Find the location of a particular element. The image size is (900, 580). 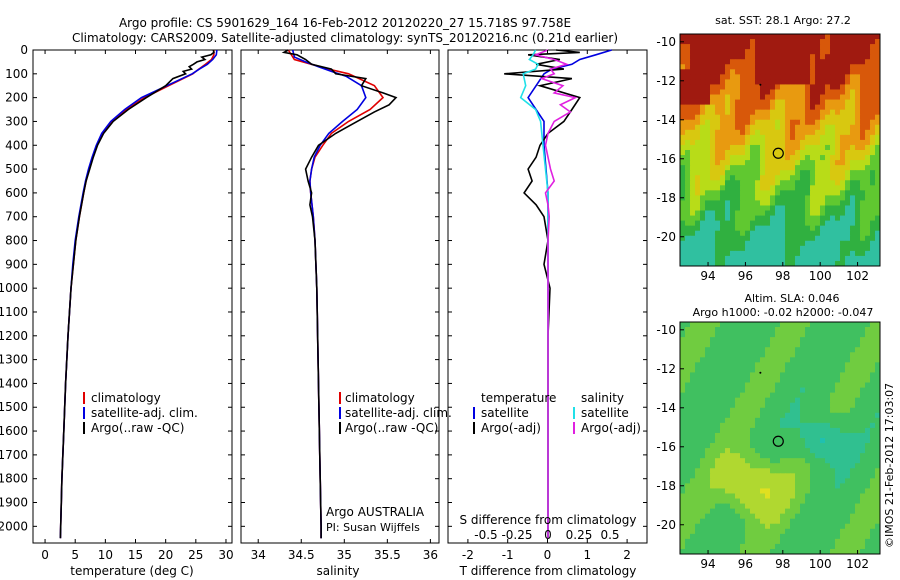

x-tick-label-top: -0.25 is located at coordinates (516, 535).